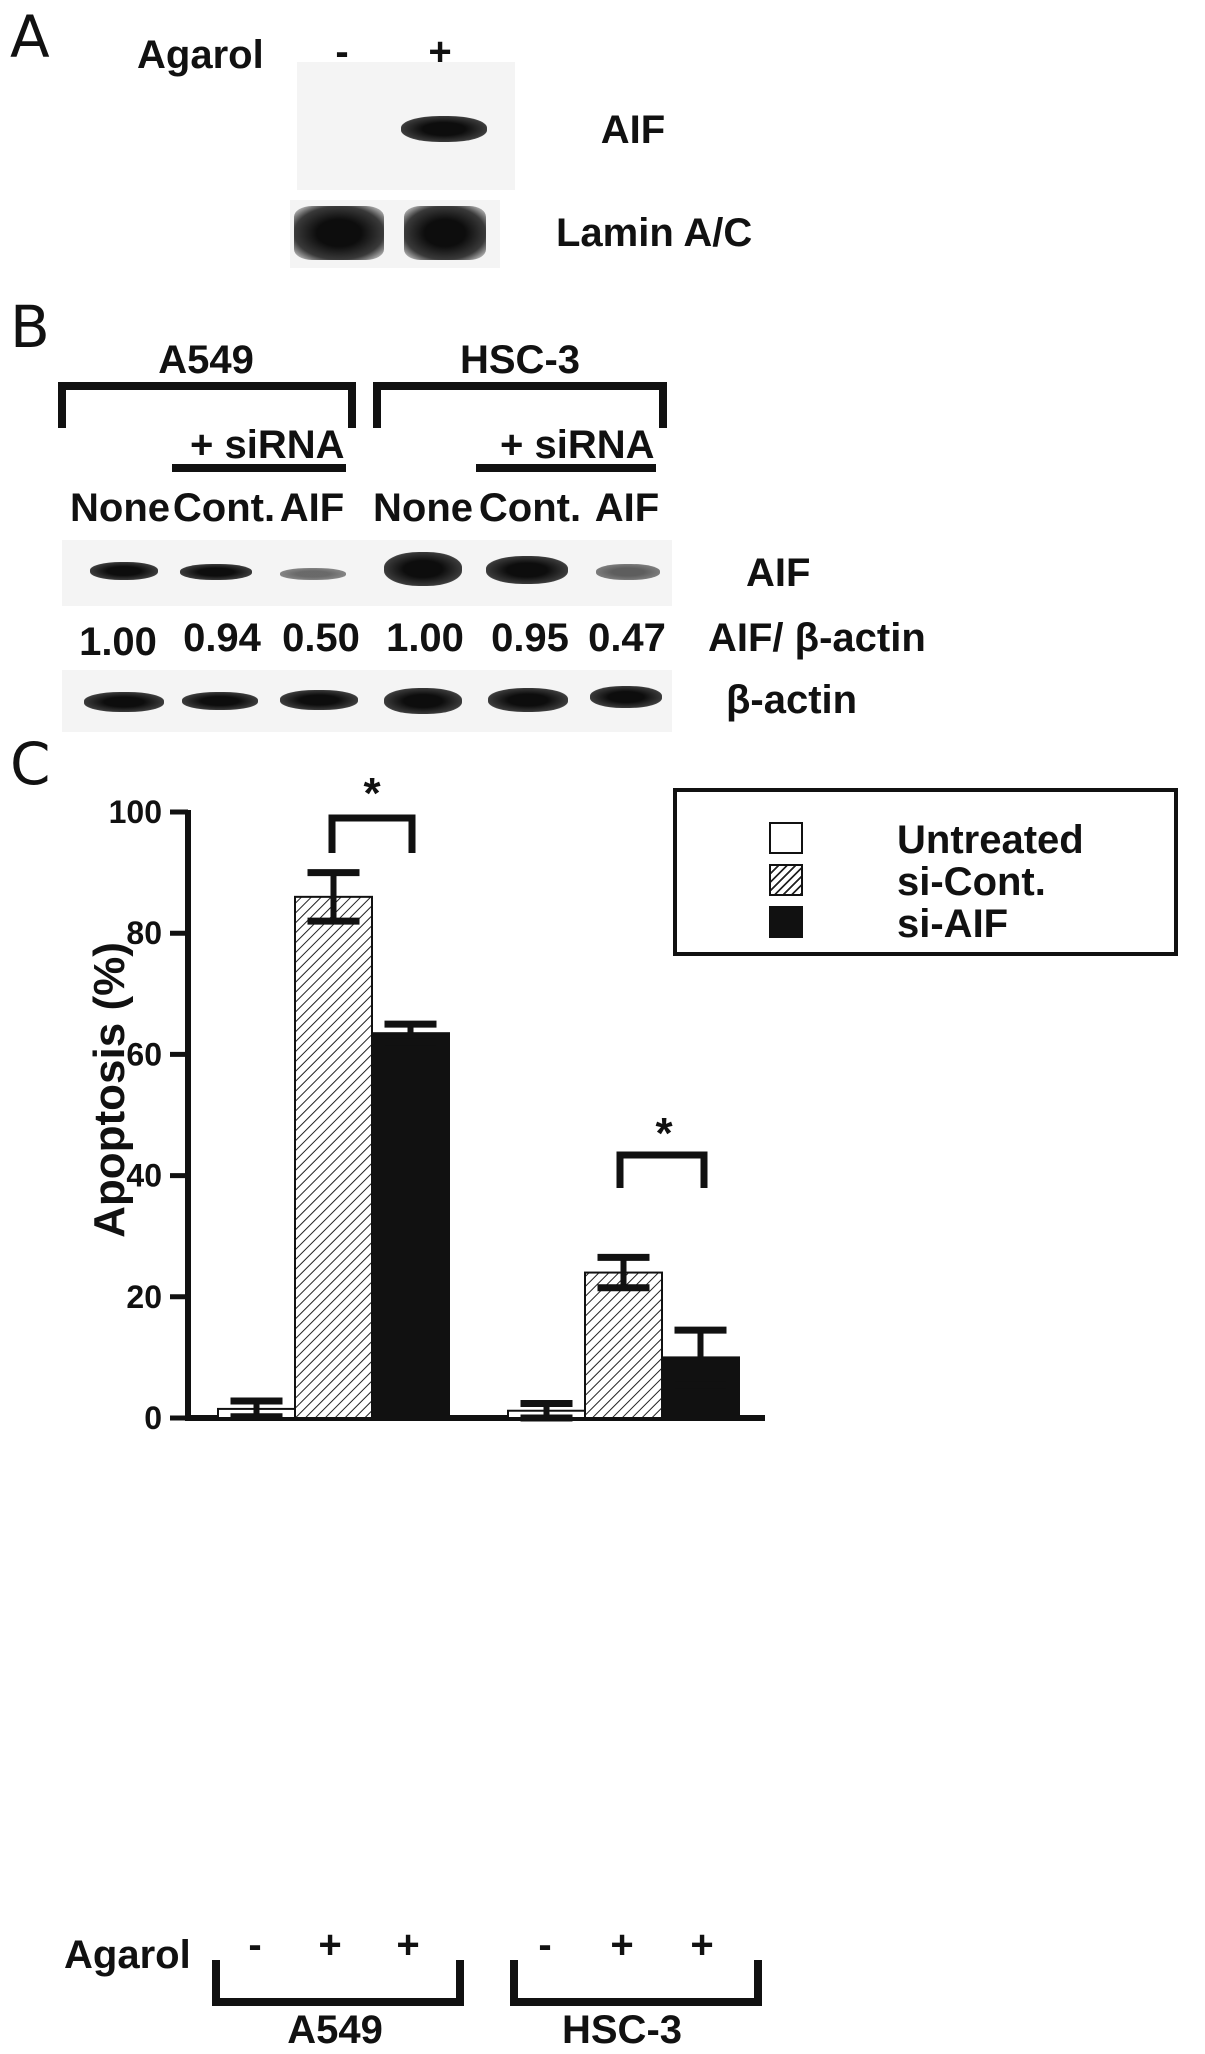 This screenshot has height=2054, width=1205. What do you see at coordinates (636, 1983) in the screenshot?
I see `group-bracket-hsc3` at bounding box center [636, 1983].